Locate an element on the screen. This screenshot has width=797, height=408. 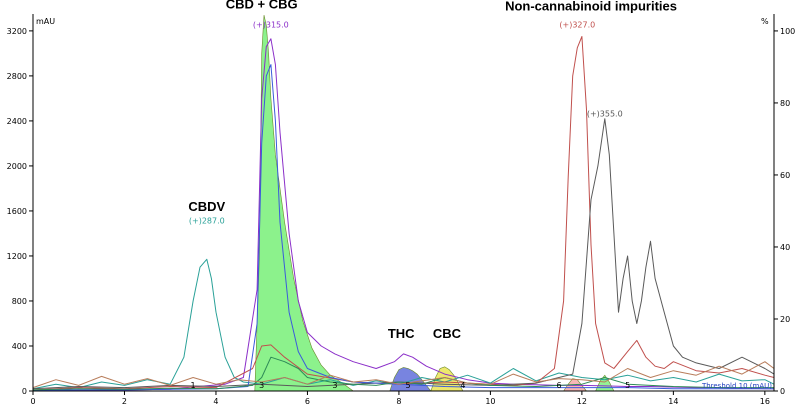
peak-annotation: THC is located at coordinates (401, 333).